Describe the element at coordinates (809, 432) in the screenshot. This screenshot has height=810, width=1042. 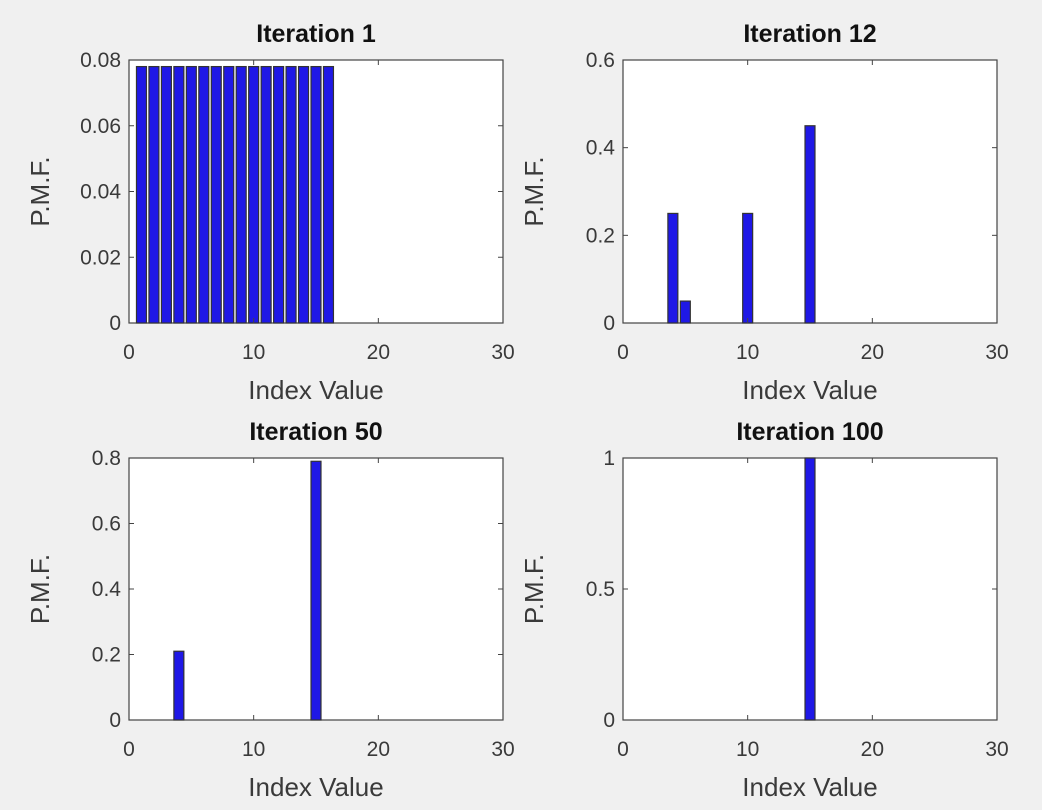
I see `chart-title: Iteration 100` at that location.